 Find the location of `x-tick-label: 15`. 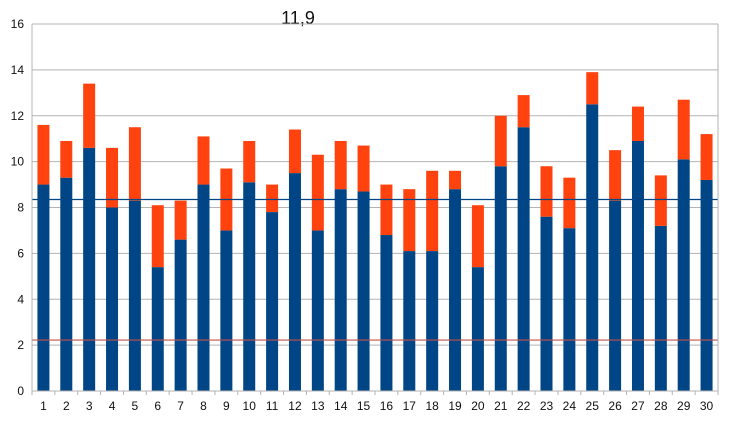

x-tick-label: 15 is located at coordinates (364, 406).